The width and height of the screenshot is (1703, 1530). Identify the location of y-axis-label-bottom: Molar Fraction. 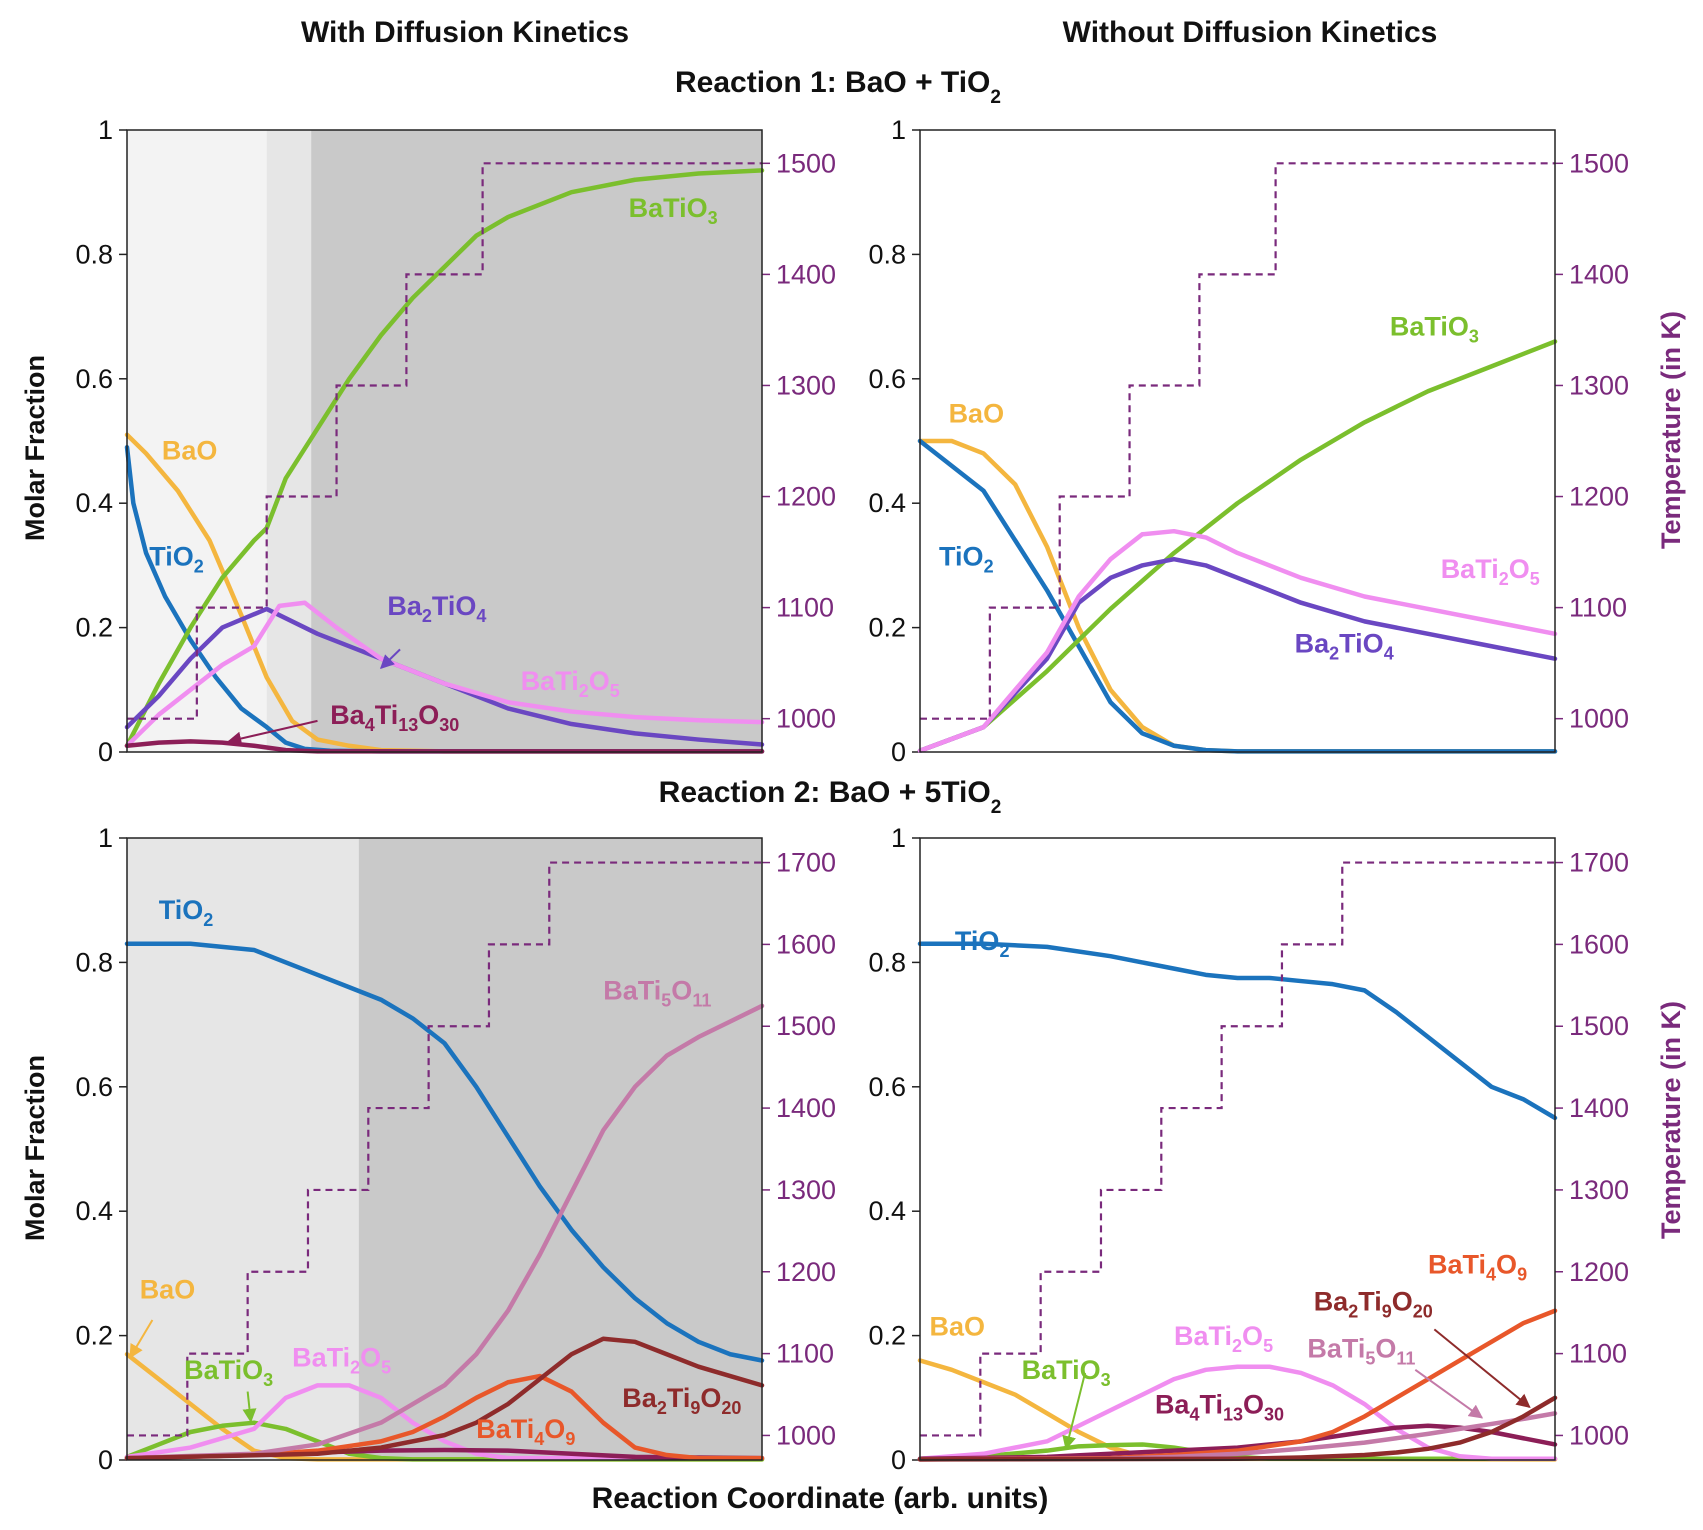
(35, 1148).